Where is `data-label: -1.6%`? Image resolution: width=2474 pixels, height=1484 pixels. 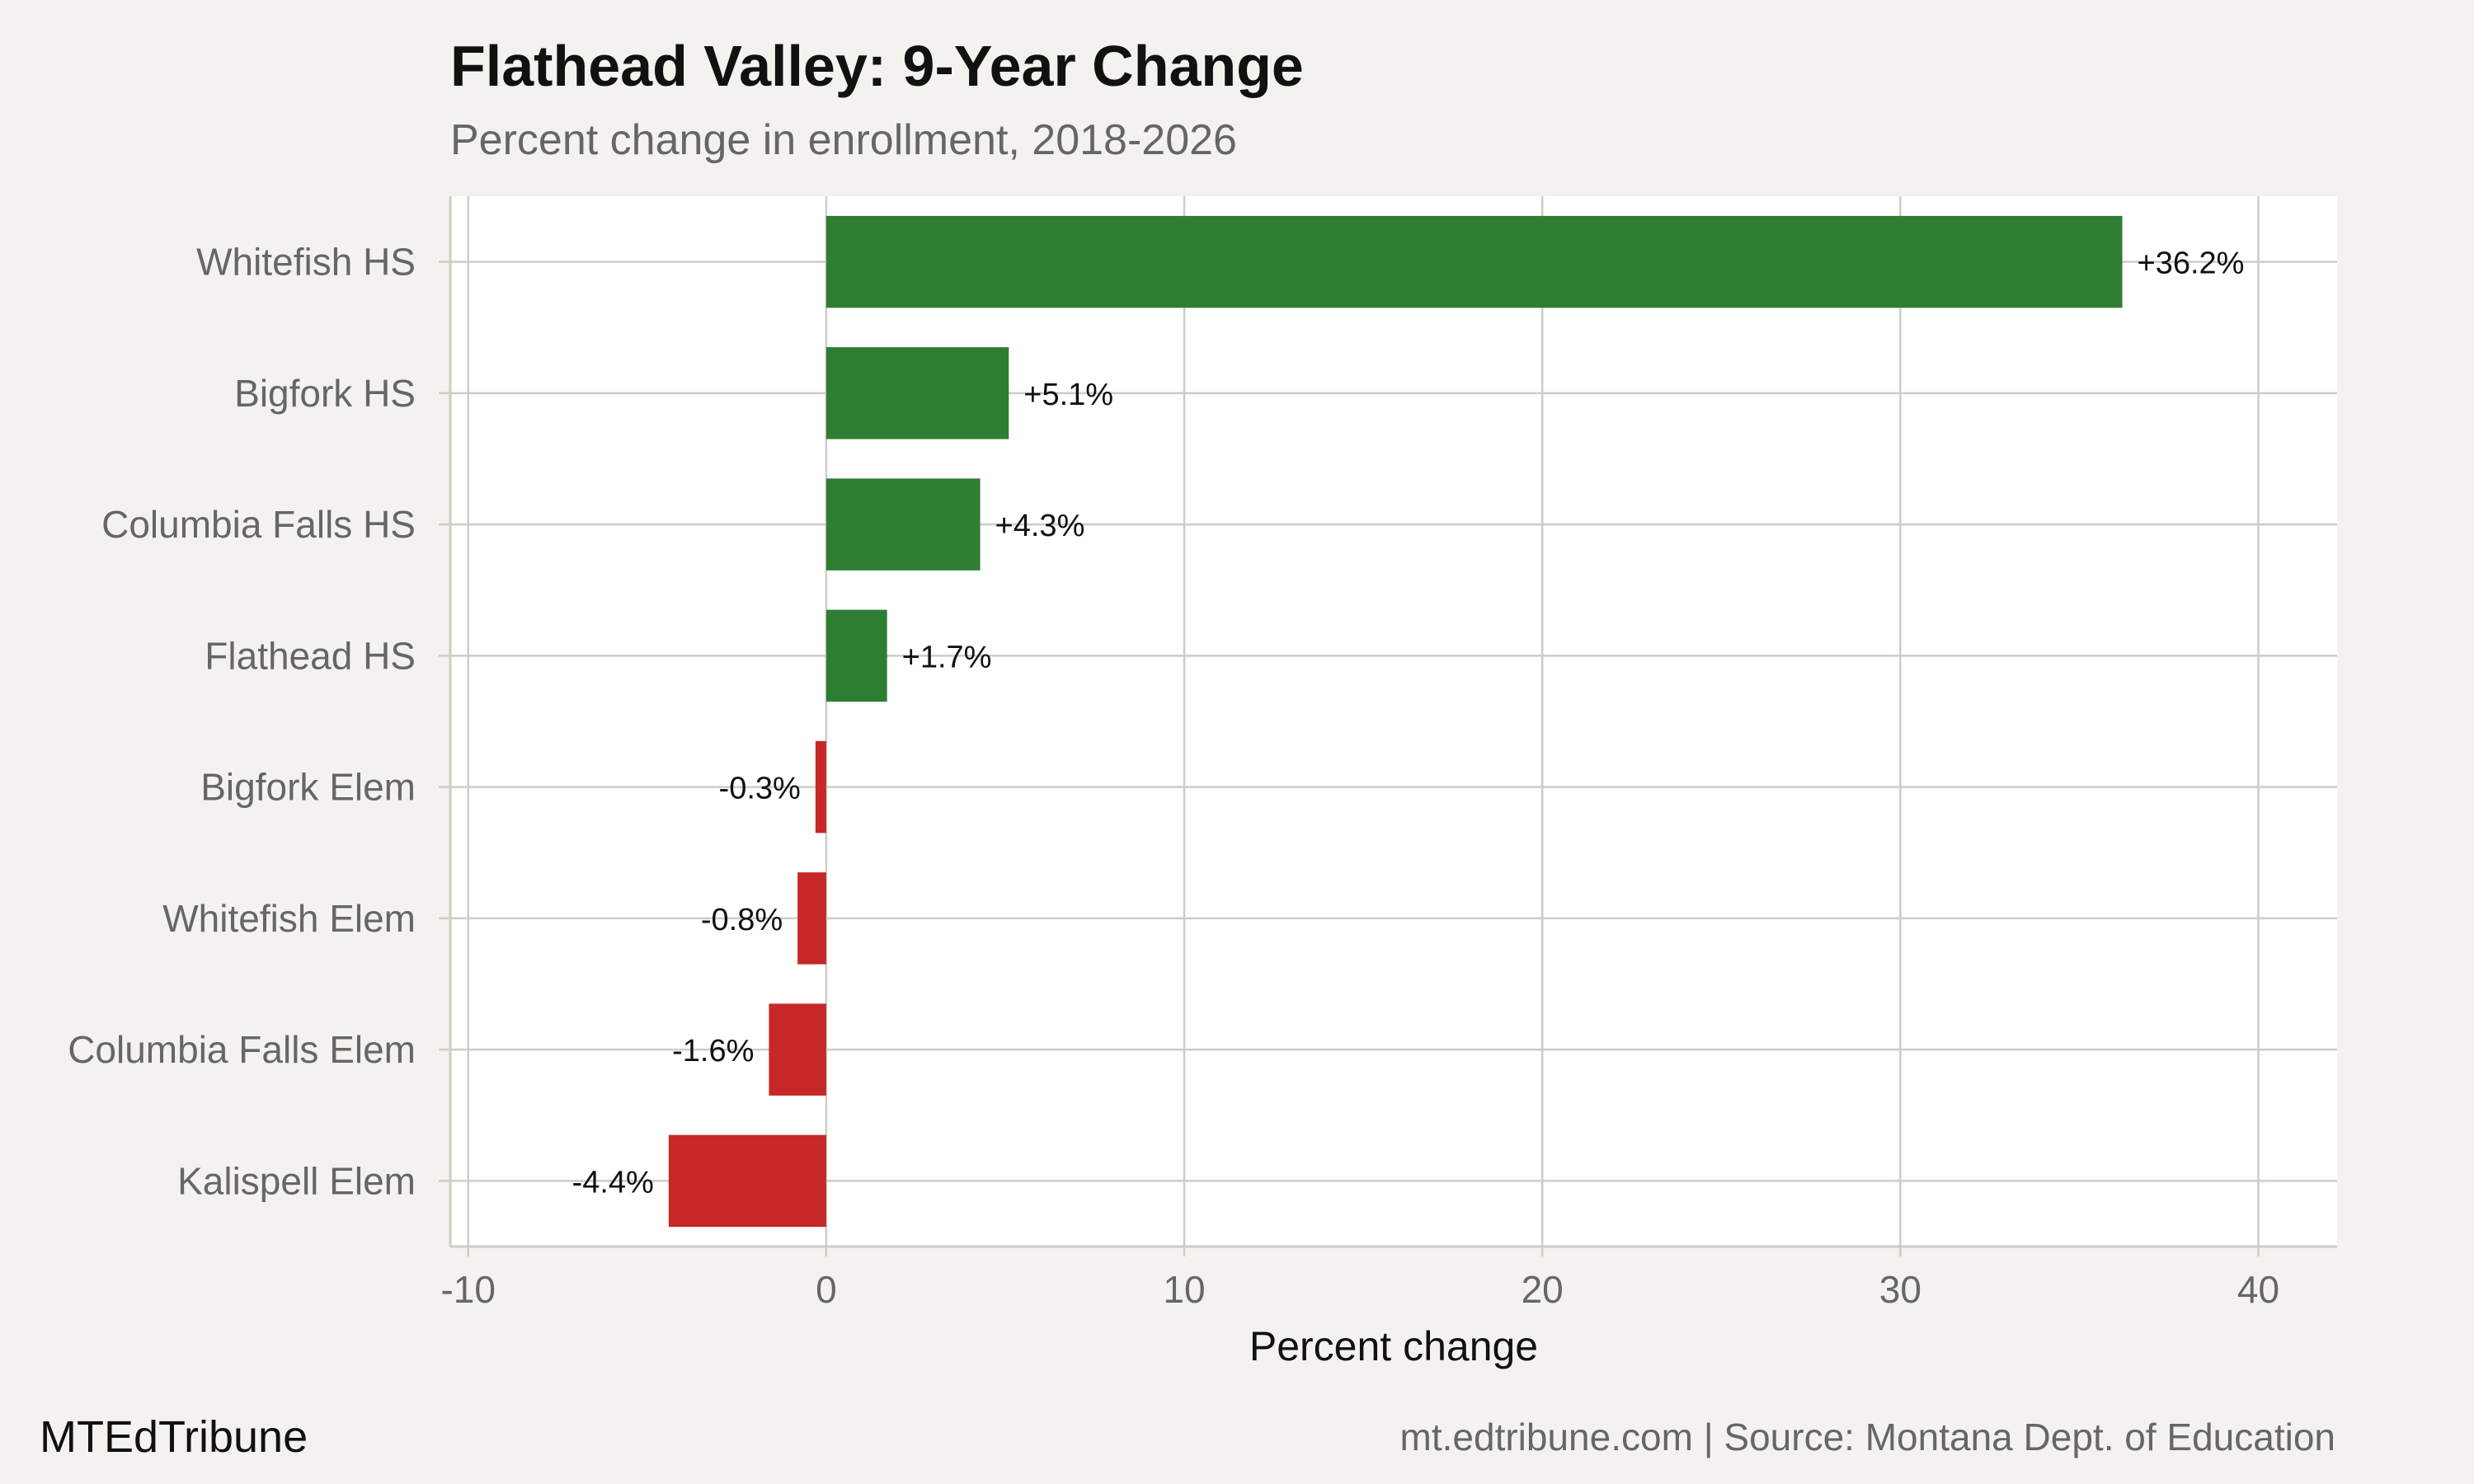
data-label: -1.6% is located at coordinates (713, 1051).